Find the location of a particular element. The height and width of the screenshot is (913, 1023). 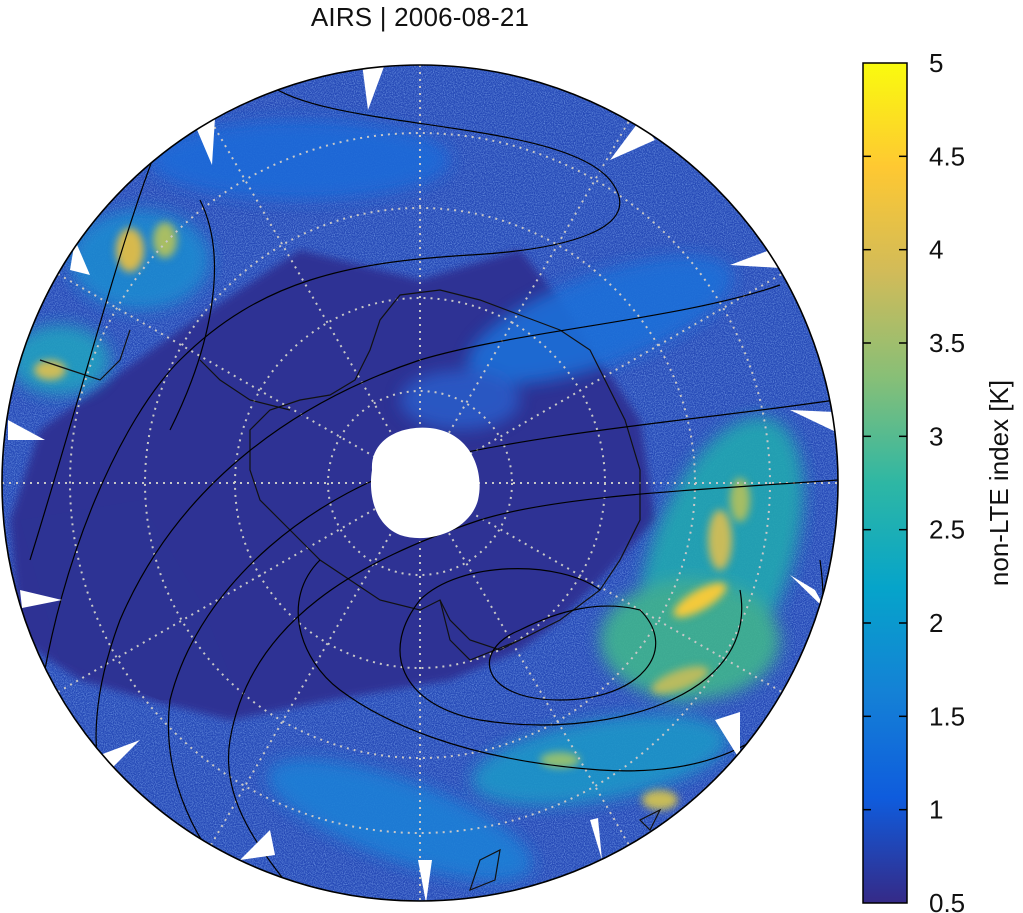

colorbar-tick-label: 3 is located at coordinates (936, 436).